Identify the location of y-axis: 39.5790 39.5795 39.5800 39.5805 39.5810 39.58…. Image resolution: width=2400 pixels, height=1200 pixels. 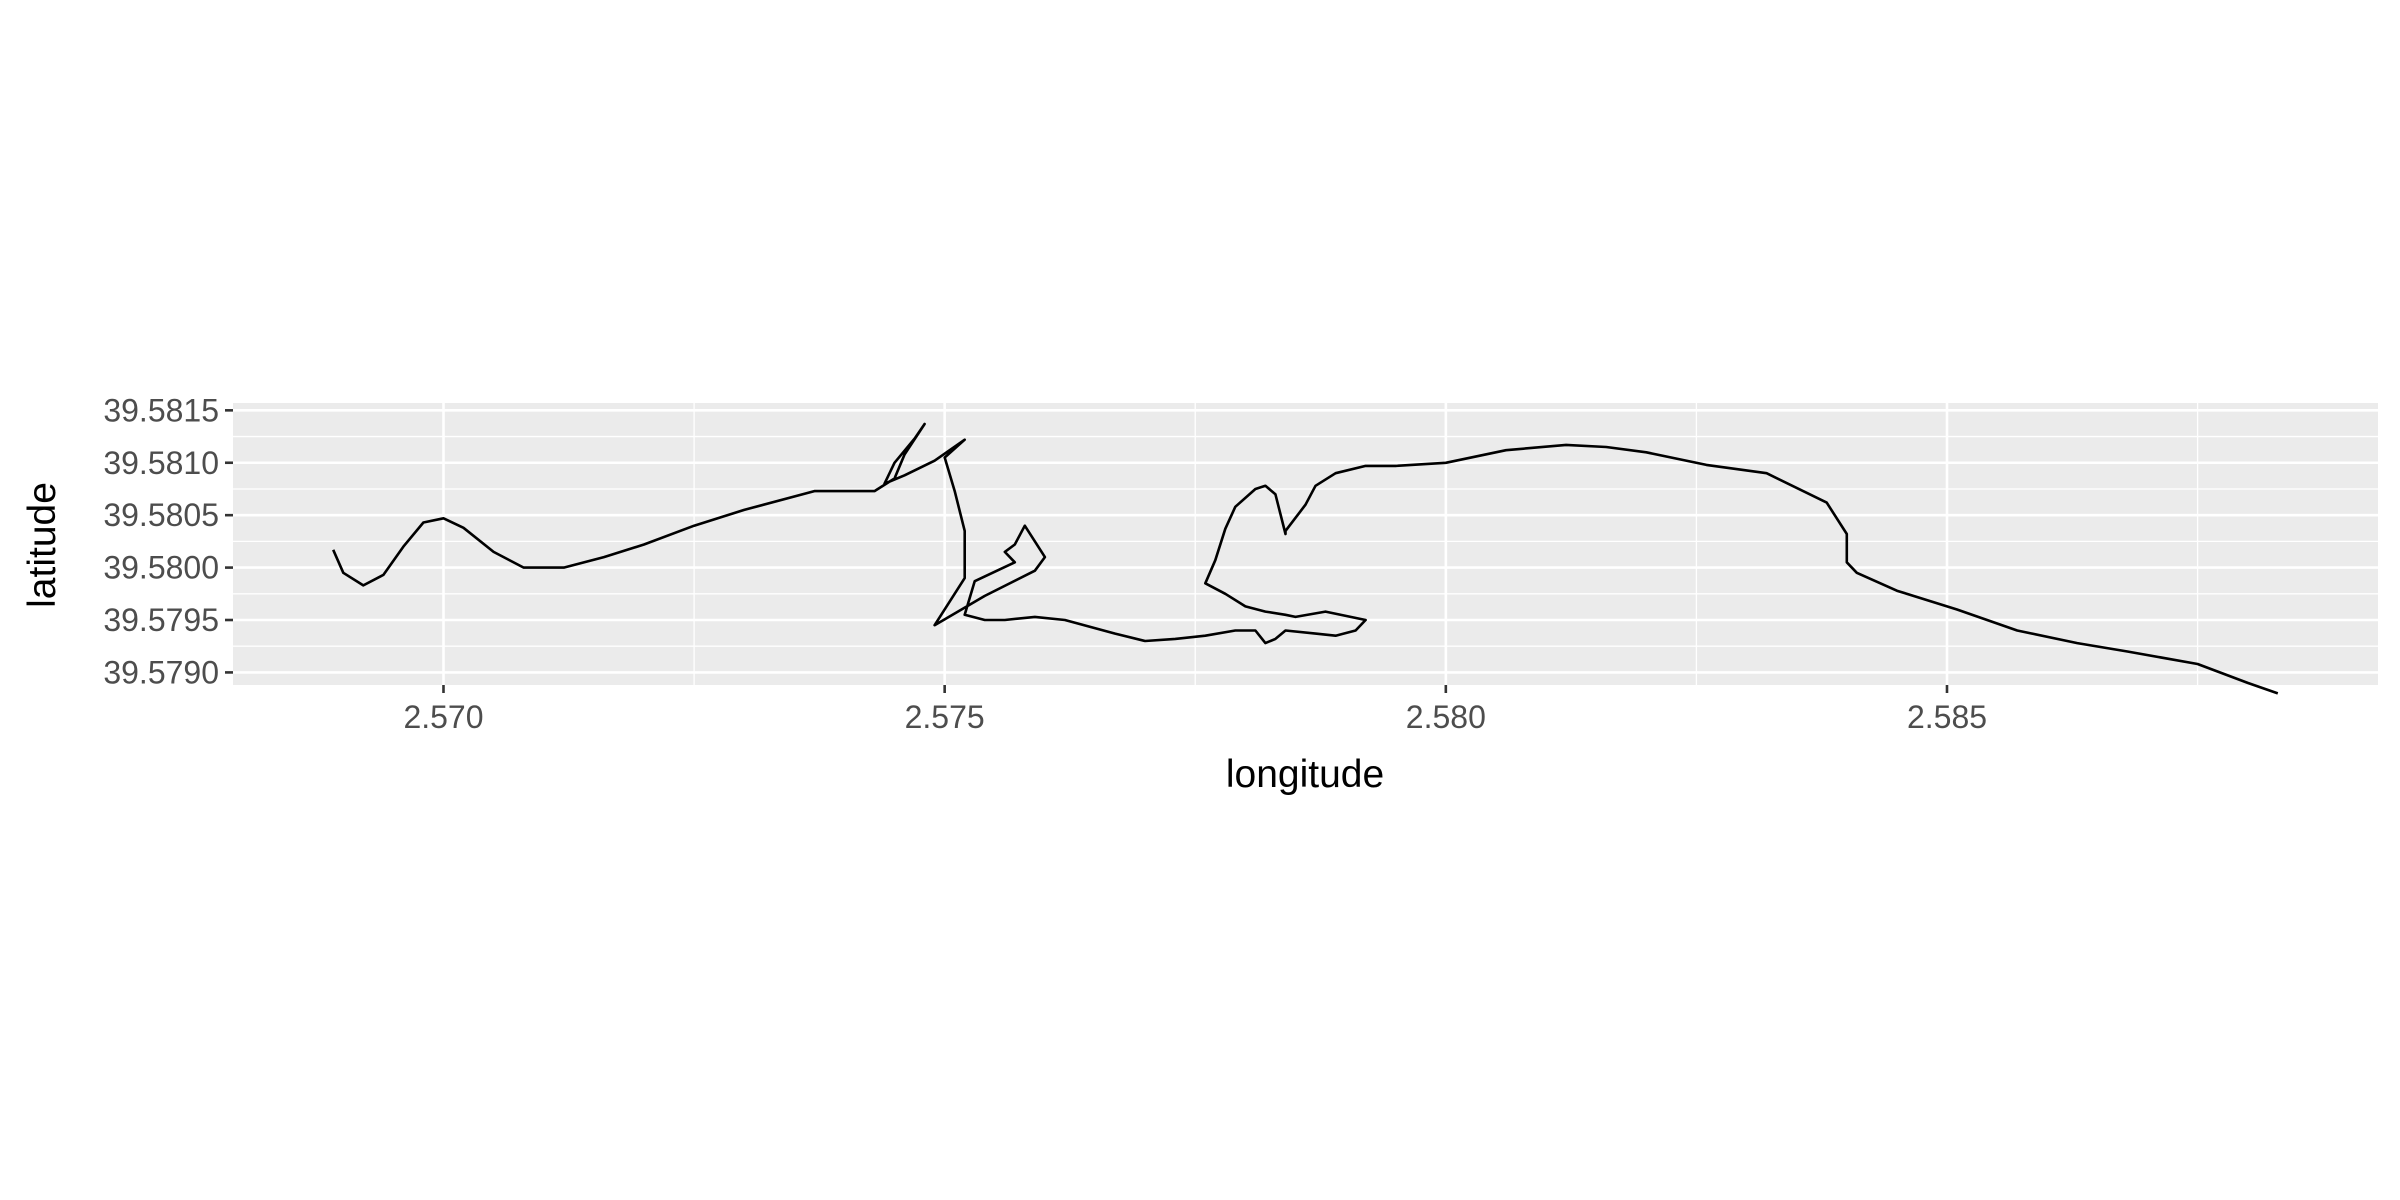
(168, 541).